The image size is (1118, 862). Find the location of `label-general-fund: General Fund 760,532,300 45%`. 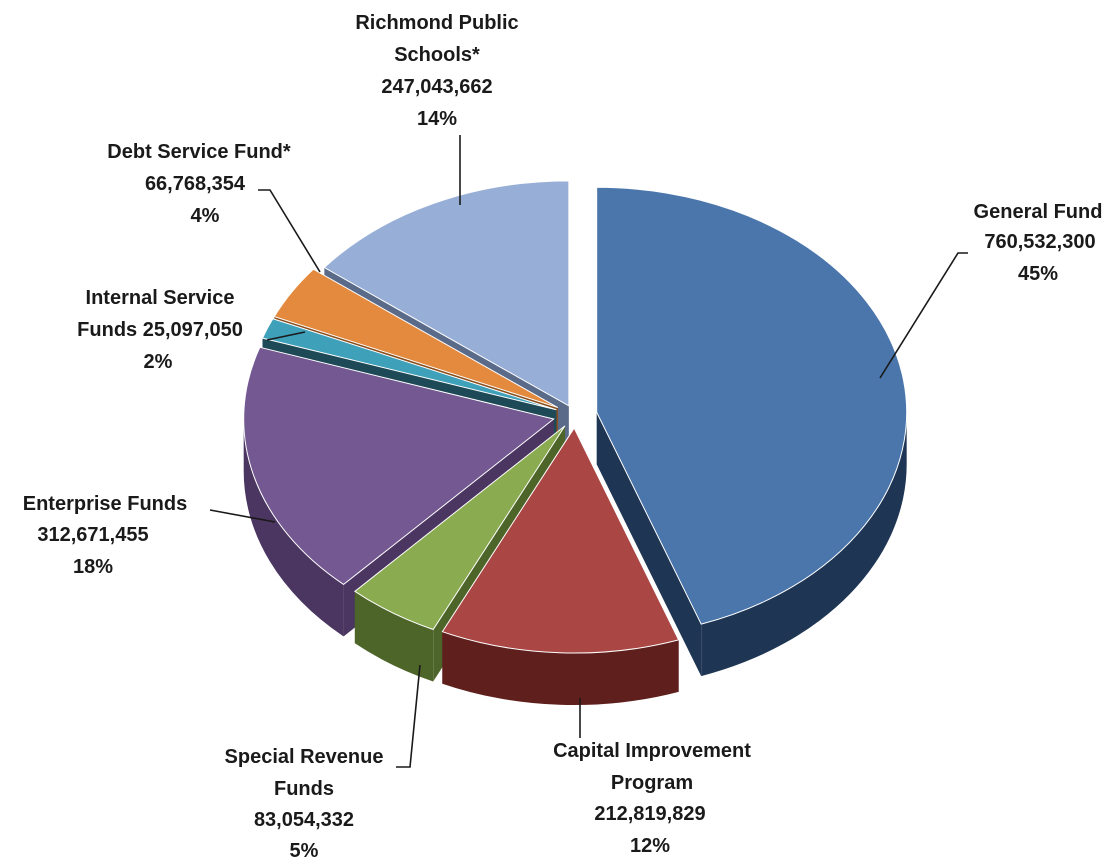

label-general-fund: General Fund 760,532,300 45% is located at coordinates (1038, 243).